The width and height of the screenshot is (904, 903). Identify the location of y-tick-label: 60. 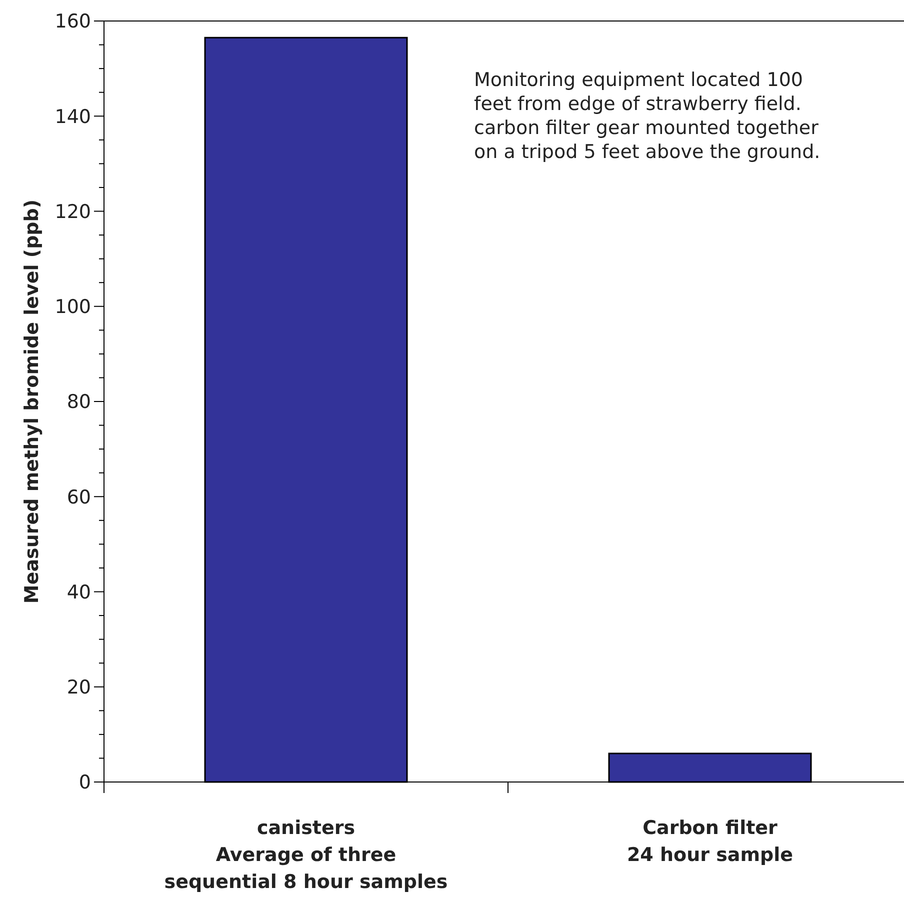
(78, 497).